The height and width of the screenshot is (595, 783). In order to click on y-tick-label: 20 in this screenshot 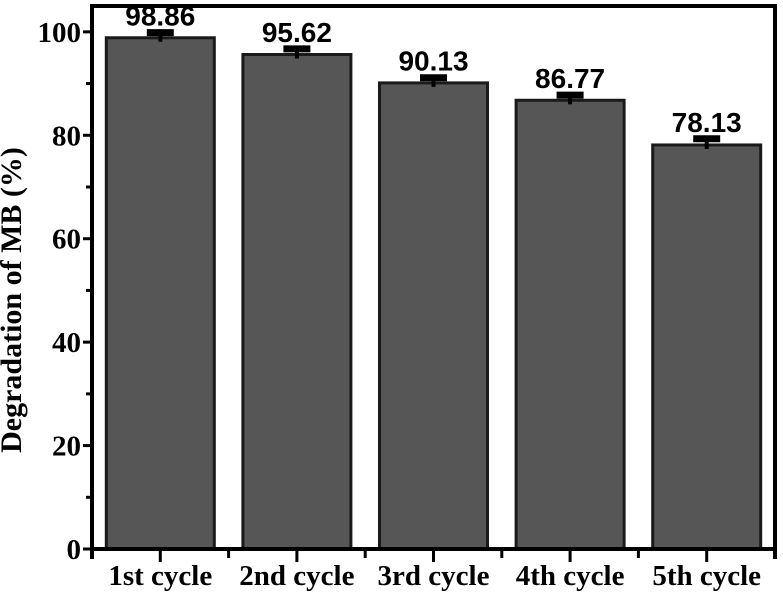, I will do `click(66, 447)`.